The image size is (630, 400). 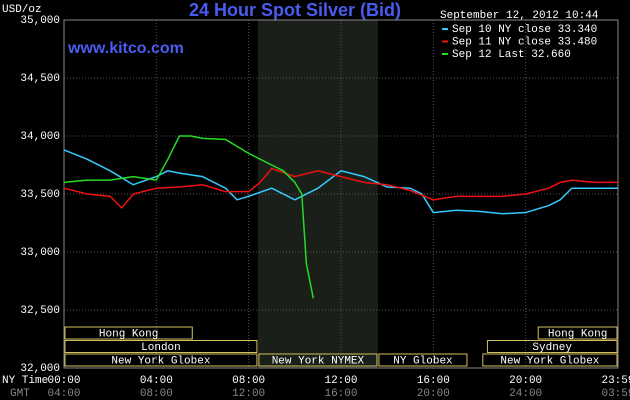 I want to click on y-tick-label: 34,500, so click(x=40, y=79).